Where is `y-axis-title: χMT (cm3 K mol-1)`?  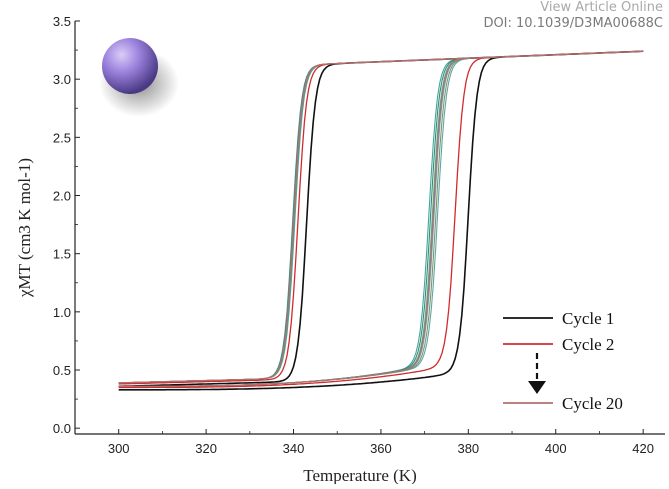
y-axis-title: χMT (cm3 K mol-1) is located at coordinates (24, 228).